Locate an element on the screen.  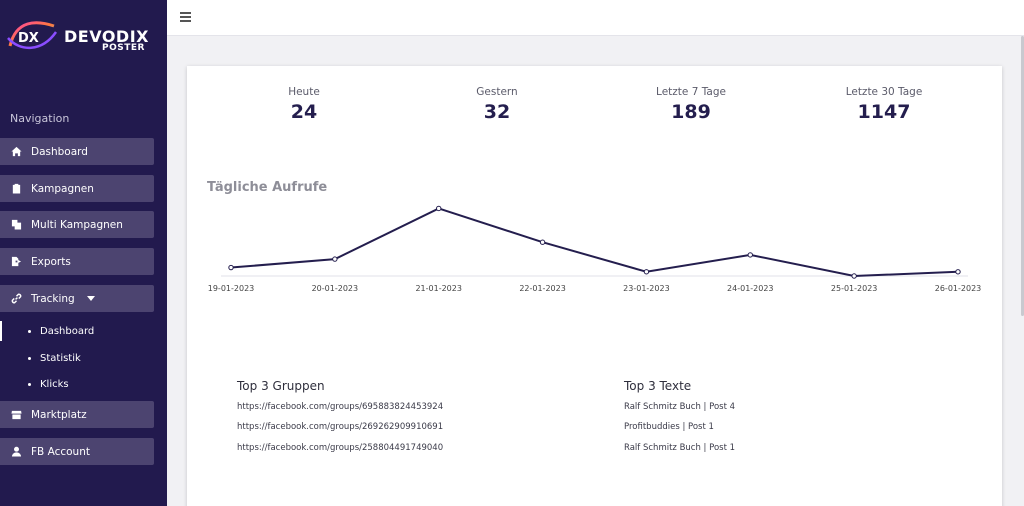
nav-section-label: Navigation is located at coordinates (40, 118).